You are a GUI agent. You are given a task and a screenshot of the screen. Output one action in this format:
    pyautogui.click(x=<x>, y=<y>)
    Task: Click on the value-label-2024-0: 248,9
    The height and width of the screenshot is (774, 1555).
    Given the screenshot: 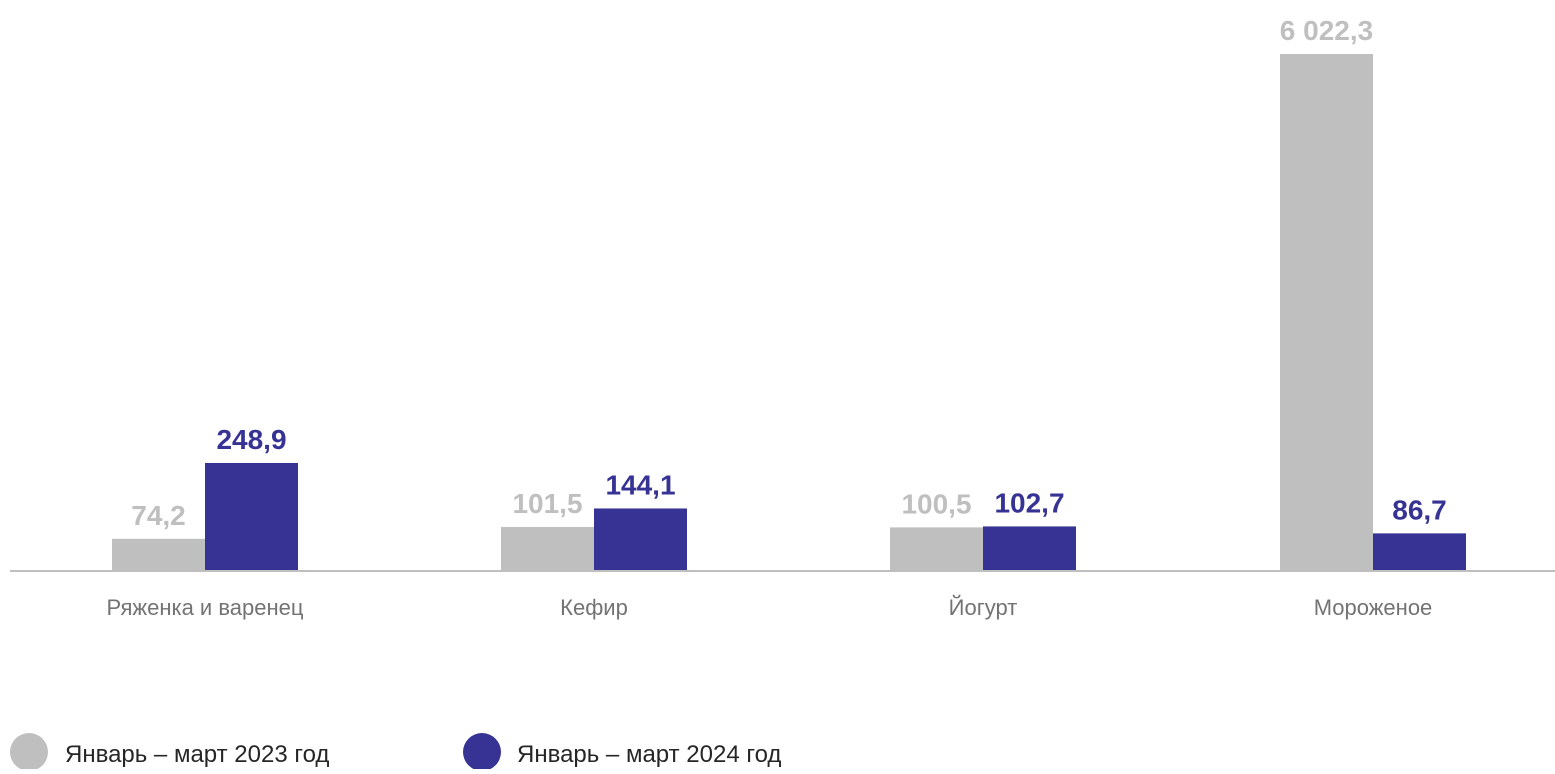 What is the action you would take?
    pyautogui.click(x=251, y=439)
    